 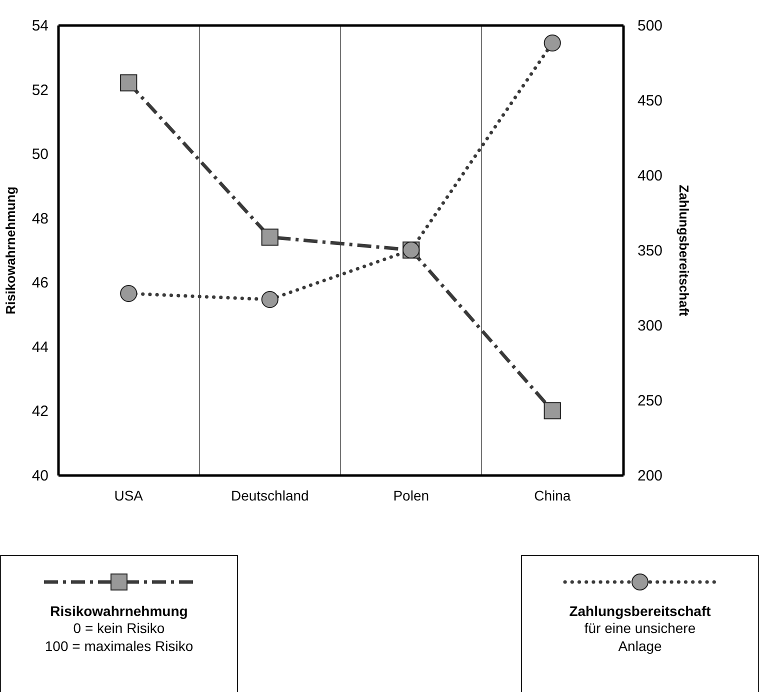 What do you see at coordinates (650, 476) in the screenshot?
I see `y2-tick-label: 200` at bounding box center [650, 476].